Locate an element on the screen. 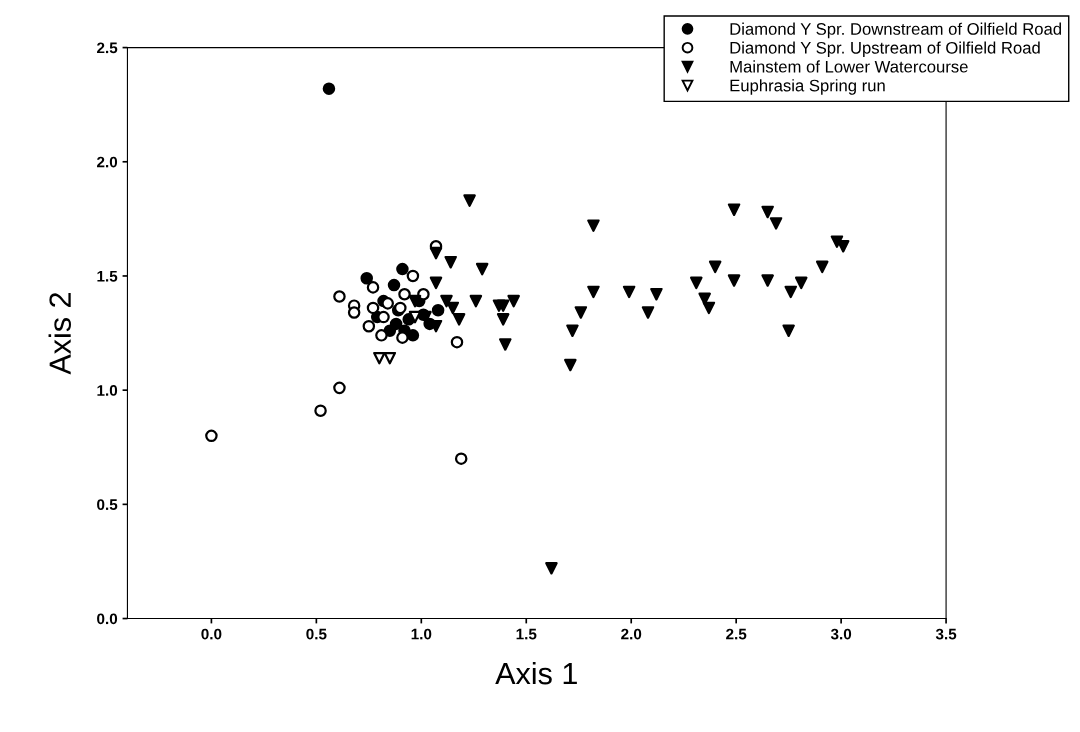  y-tick-label: 2.5 is located at coordinates (107, 48).